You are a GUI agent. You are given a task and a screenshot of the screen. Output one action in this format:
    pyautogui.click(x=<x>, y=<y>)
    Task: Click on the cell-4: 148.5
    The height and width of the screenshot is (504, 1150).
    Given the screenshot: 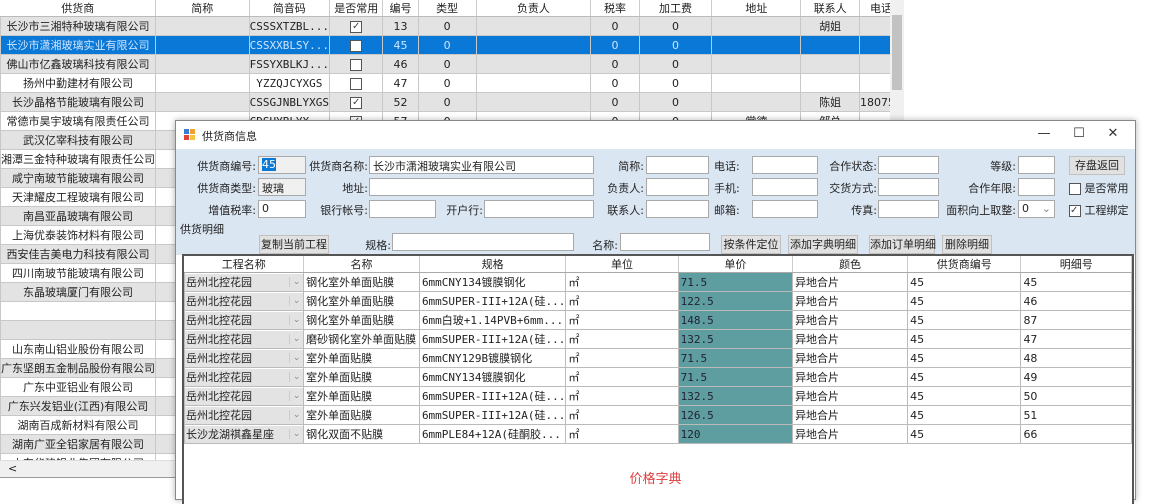 What is the action you would take?
    pyautogui.click(x=735, y=320)
    